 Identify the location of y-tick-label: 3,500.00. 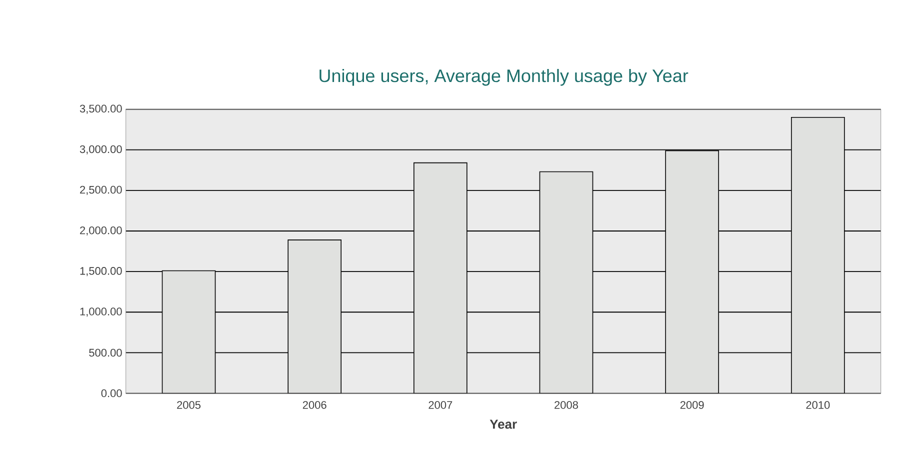
(101, 109).